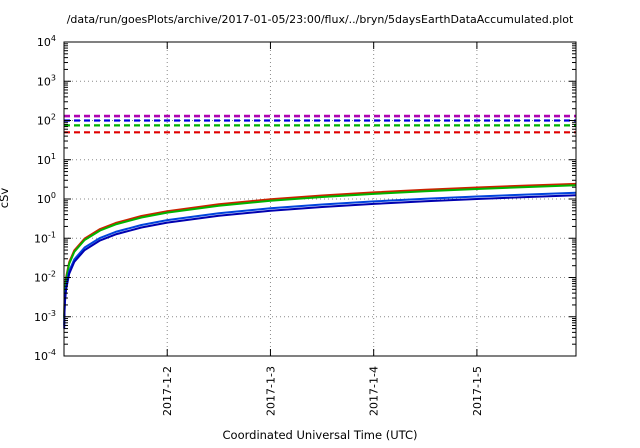 The height and width of the screenshot is (448, 640). What do you see at coordinates (374, 391) in the screenshot?
I see `svg-text: 2017-1-4` at bounding box center [374, 391].